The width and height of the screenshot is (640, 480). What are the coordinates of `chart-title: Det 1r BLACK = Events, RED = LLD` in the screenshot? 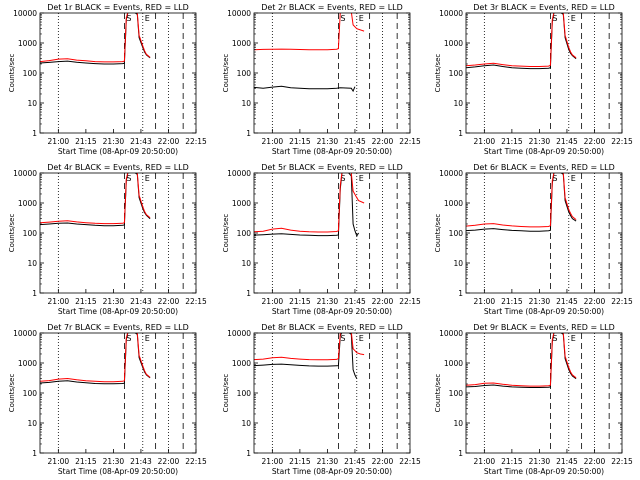 It's located at (118, 7).